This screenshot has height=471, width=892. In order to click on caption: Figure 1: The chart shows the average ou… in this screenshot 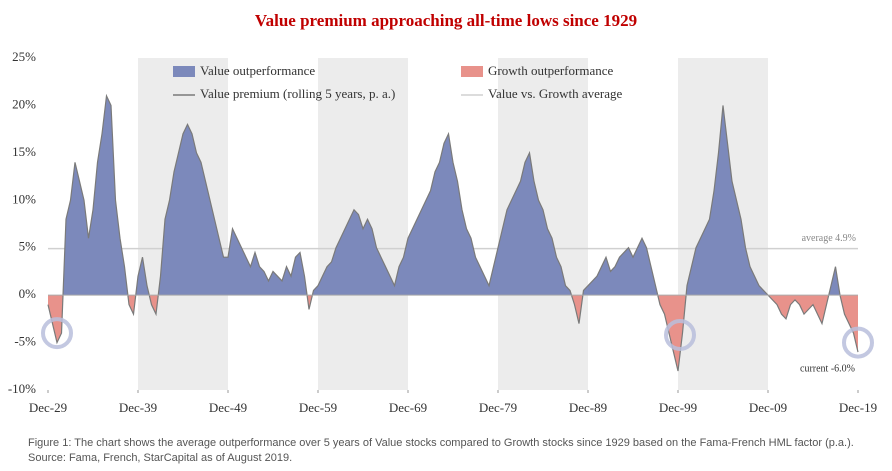, I will do `click(441, 450)`.